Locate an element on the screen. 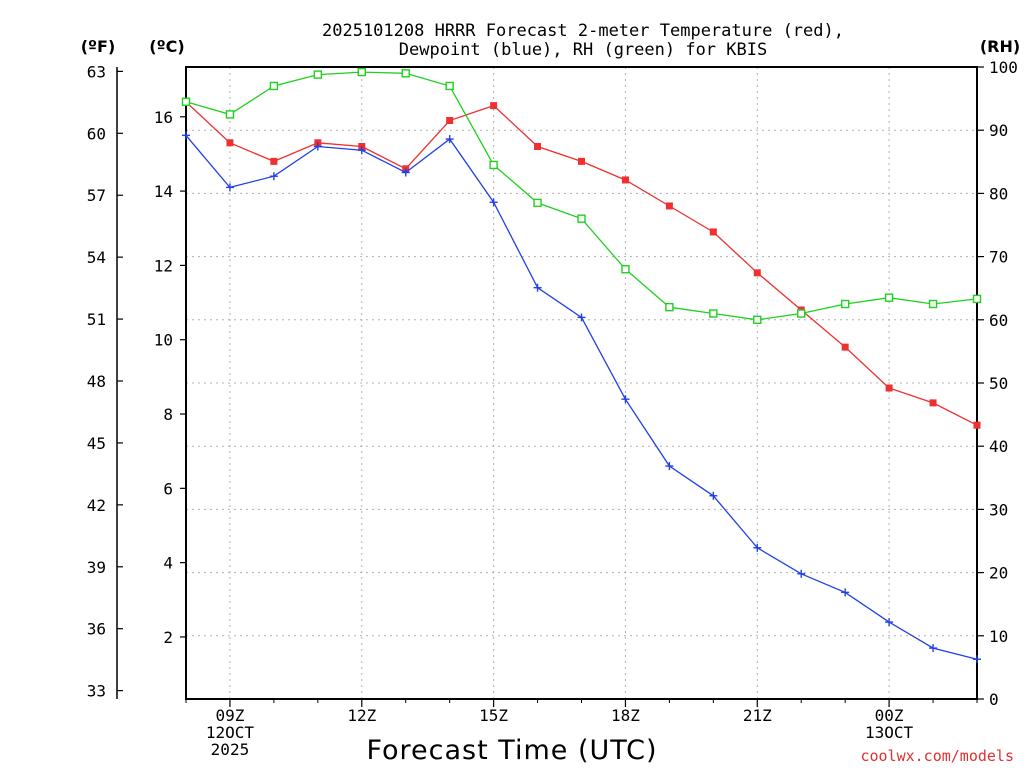 This screenshot has width=1024, height=773. rh-tick-label: 90 is located at coordinates (998, 130).